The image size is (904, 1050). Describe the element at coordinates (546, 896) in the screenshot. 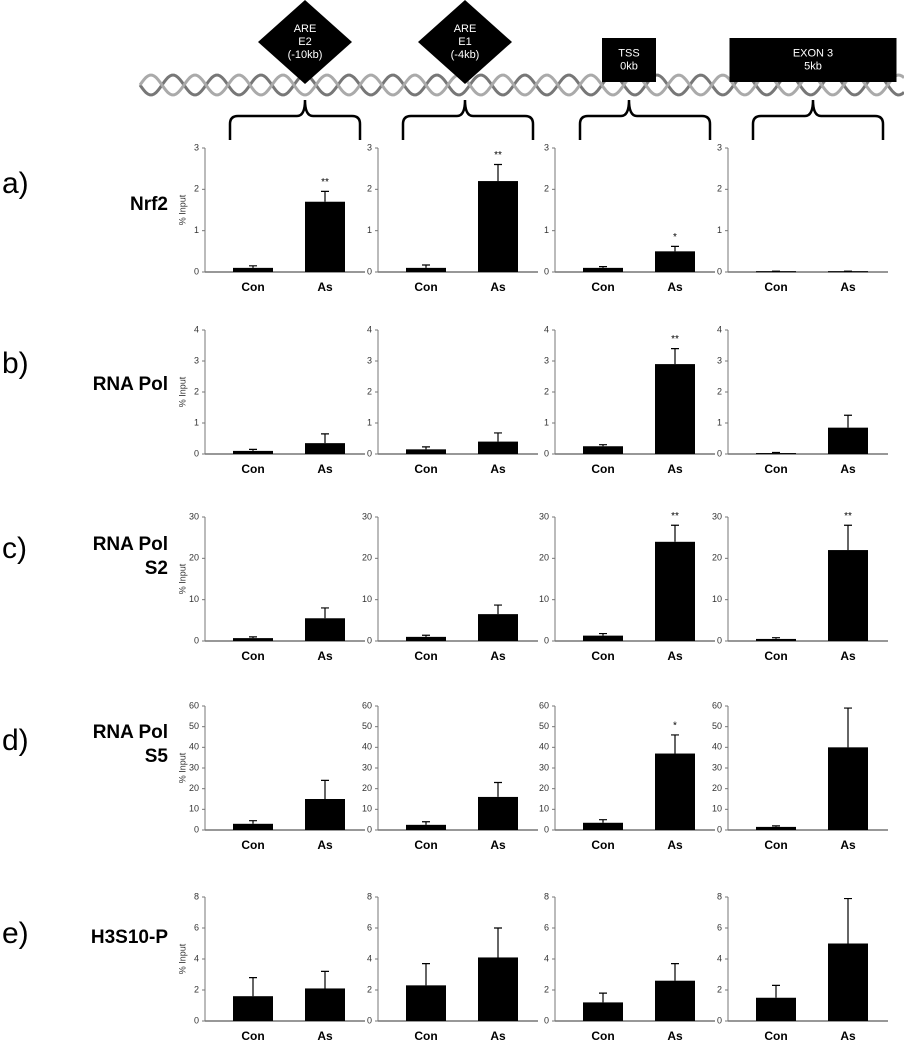

I see `y-tick-label: 8` at that location.